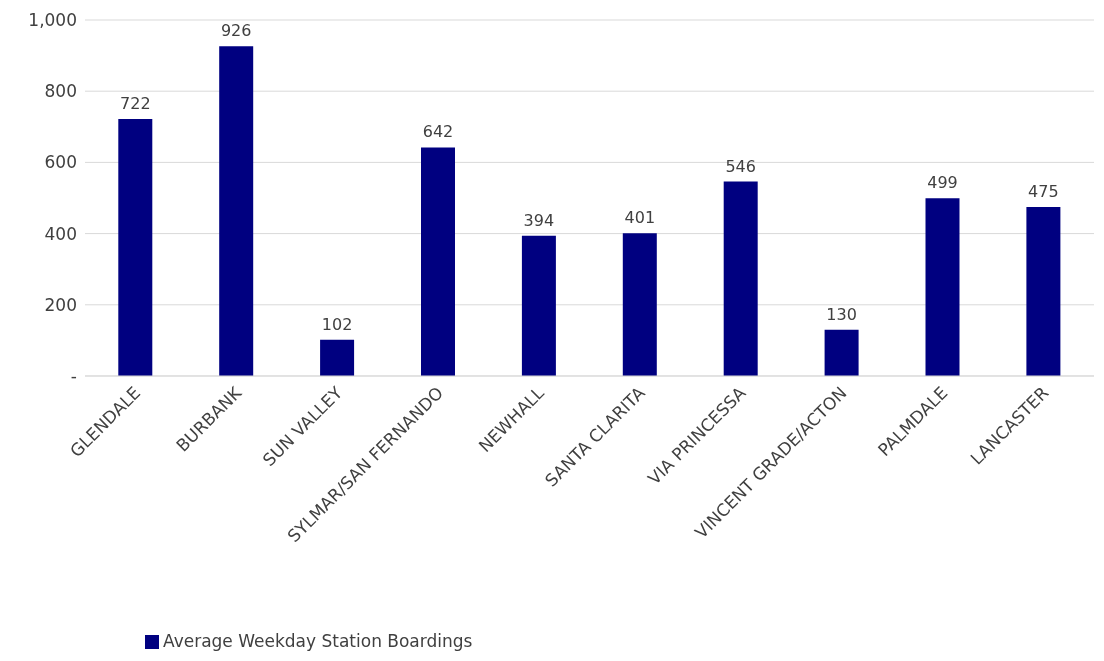 The width and height of the screenshot is (1104, 661). What do you see at coordinates (60, 233) in the screenshot?
I see `y-tick-label: 400` at bounding box center [60, 233].